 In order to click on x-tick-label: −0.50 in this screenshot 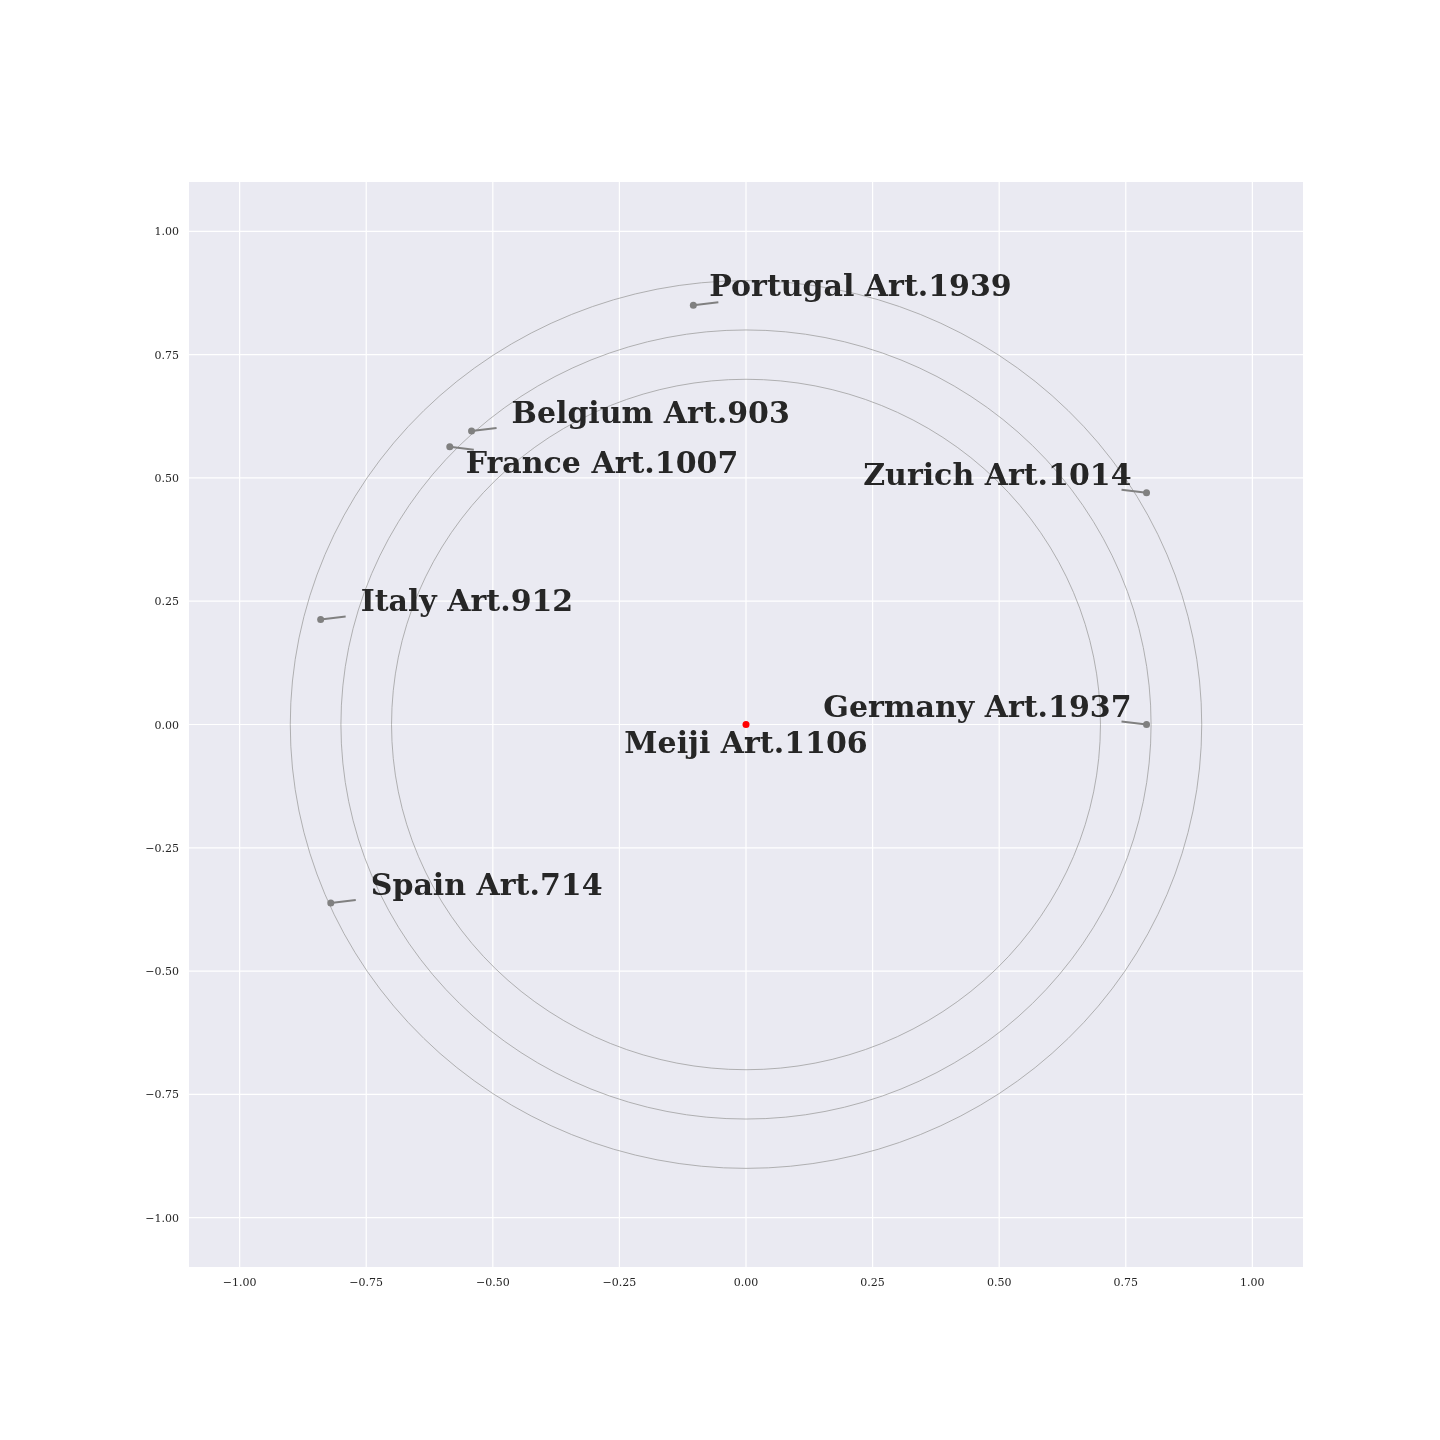, I will do `click(492, 1282)`.